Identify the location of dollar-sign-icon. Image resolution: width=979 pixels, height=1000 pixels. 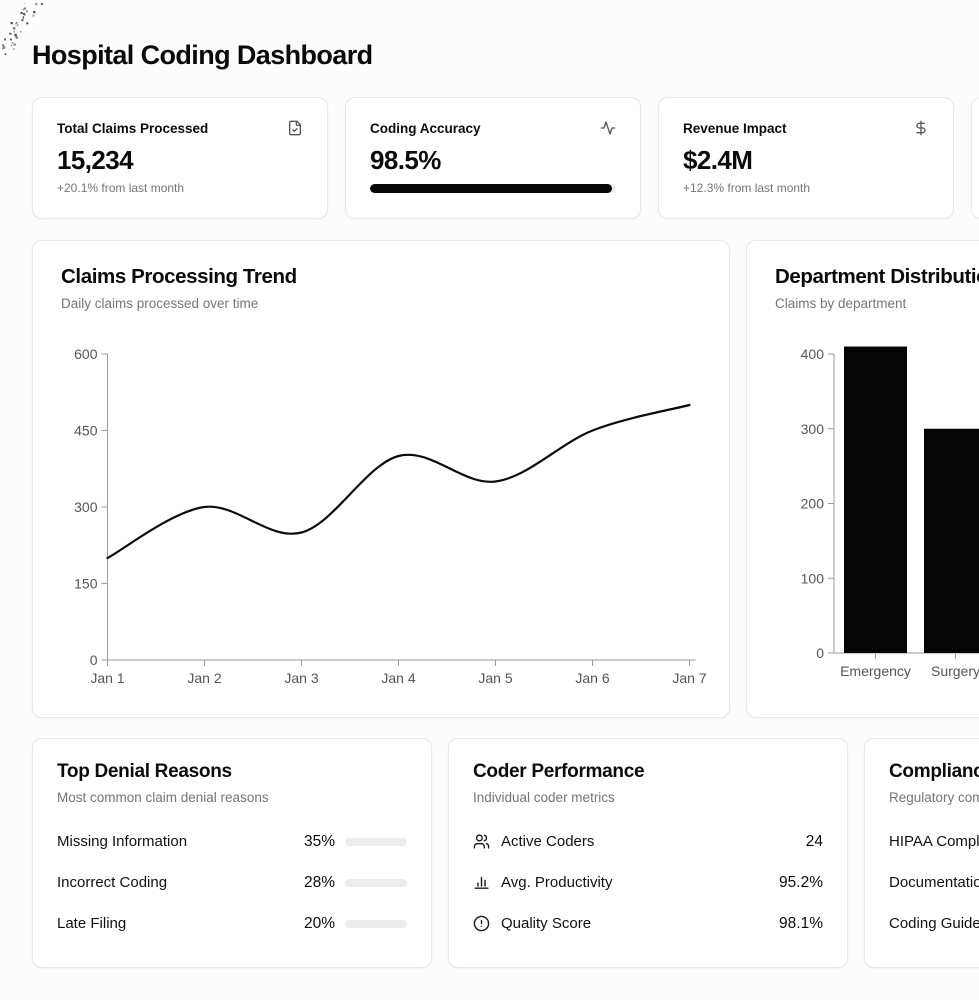
(921, 128).